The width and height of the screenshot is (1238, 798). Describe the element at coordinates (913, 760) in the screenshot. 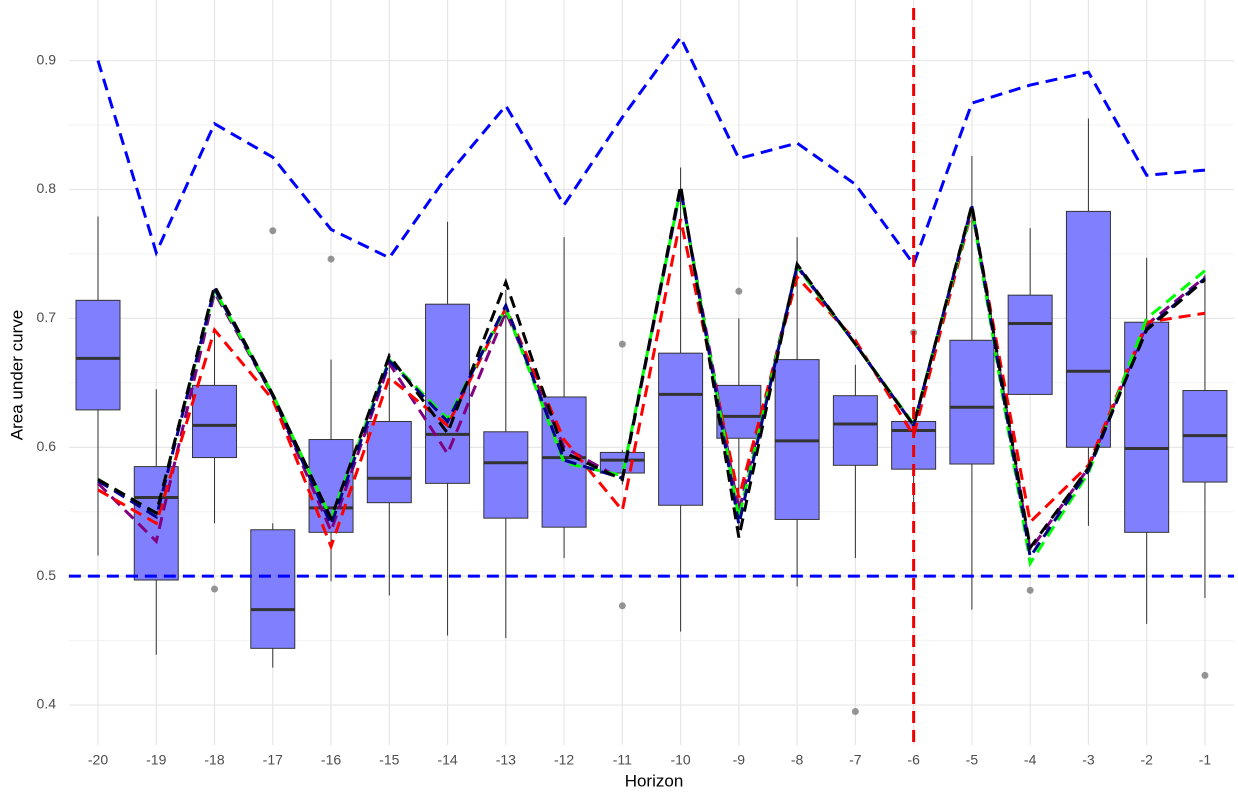

I see `x-tick-label: -6` at that location.